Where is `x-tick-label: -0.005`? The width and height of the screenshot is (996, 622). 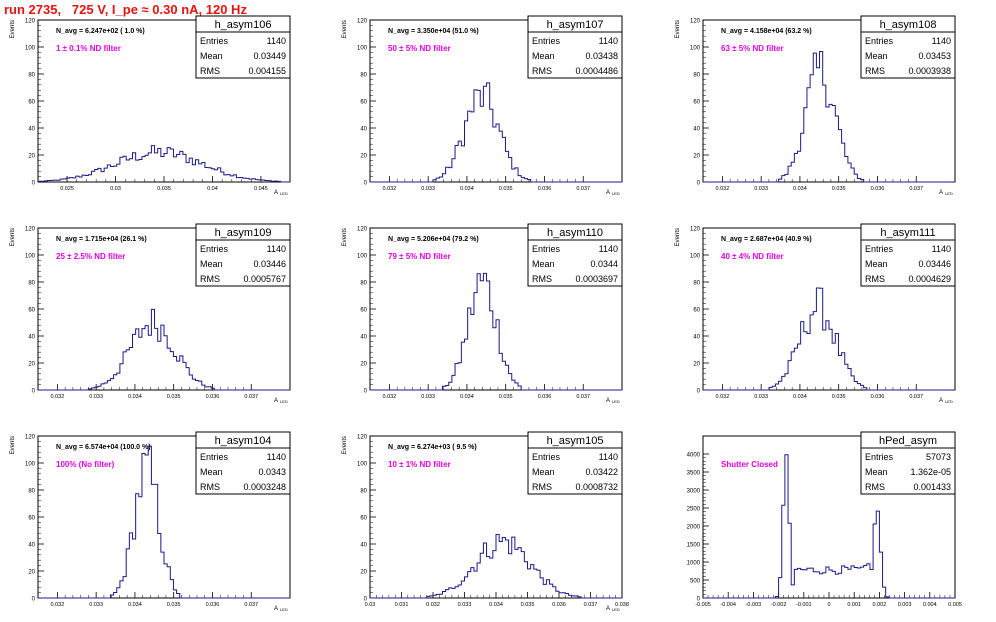 x-tick-label: -0.005 is located at coordinates (703, 605).